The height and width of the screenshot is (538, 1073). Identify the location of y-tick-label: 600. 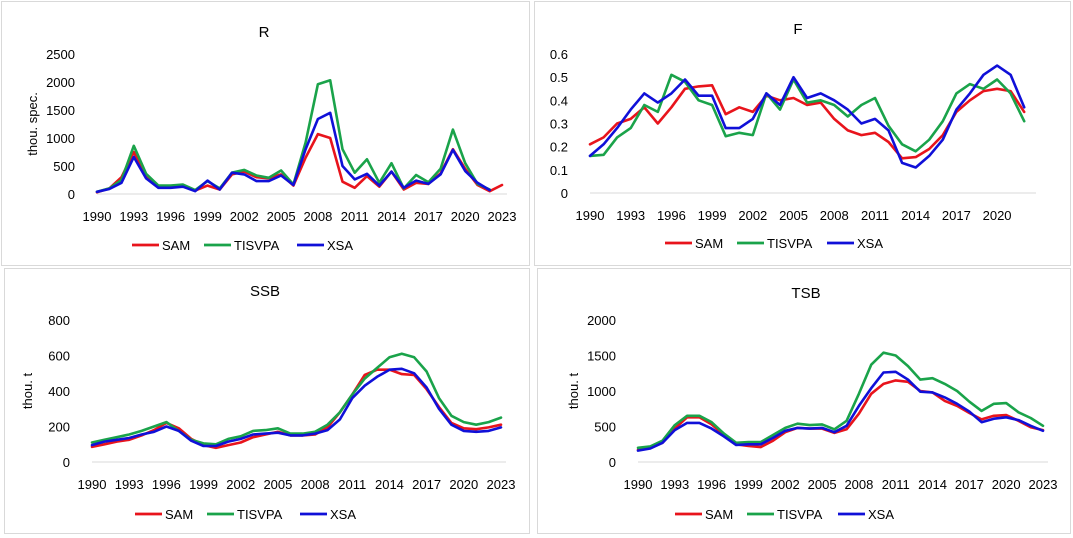
(59, 356).